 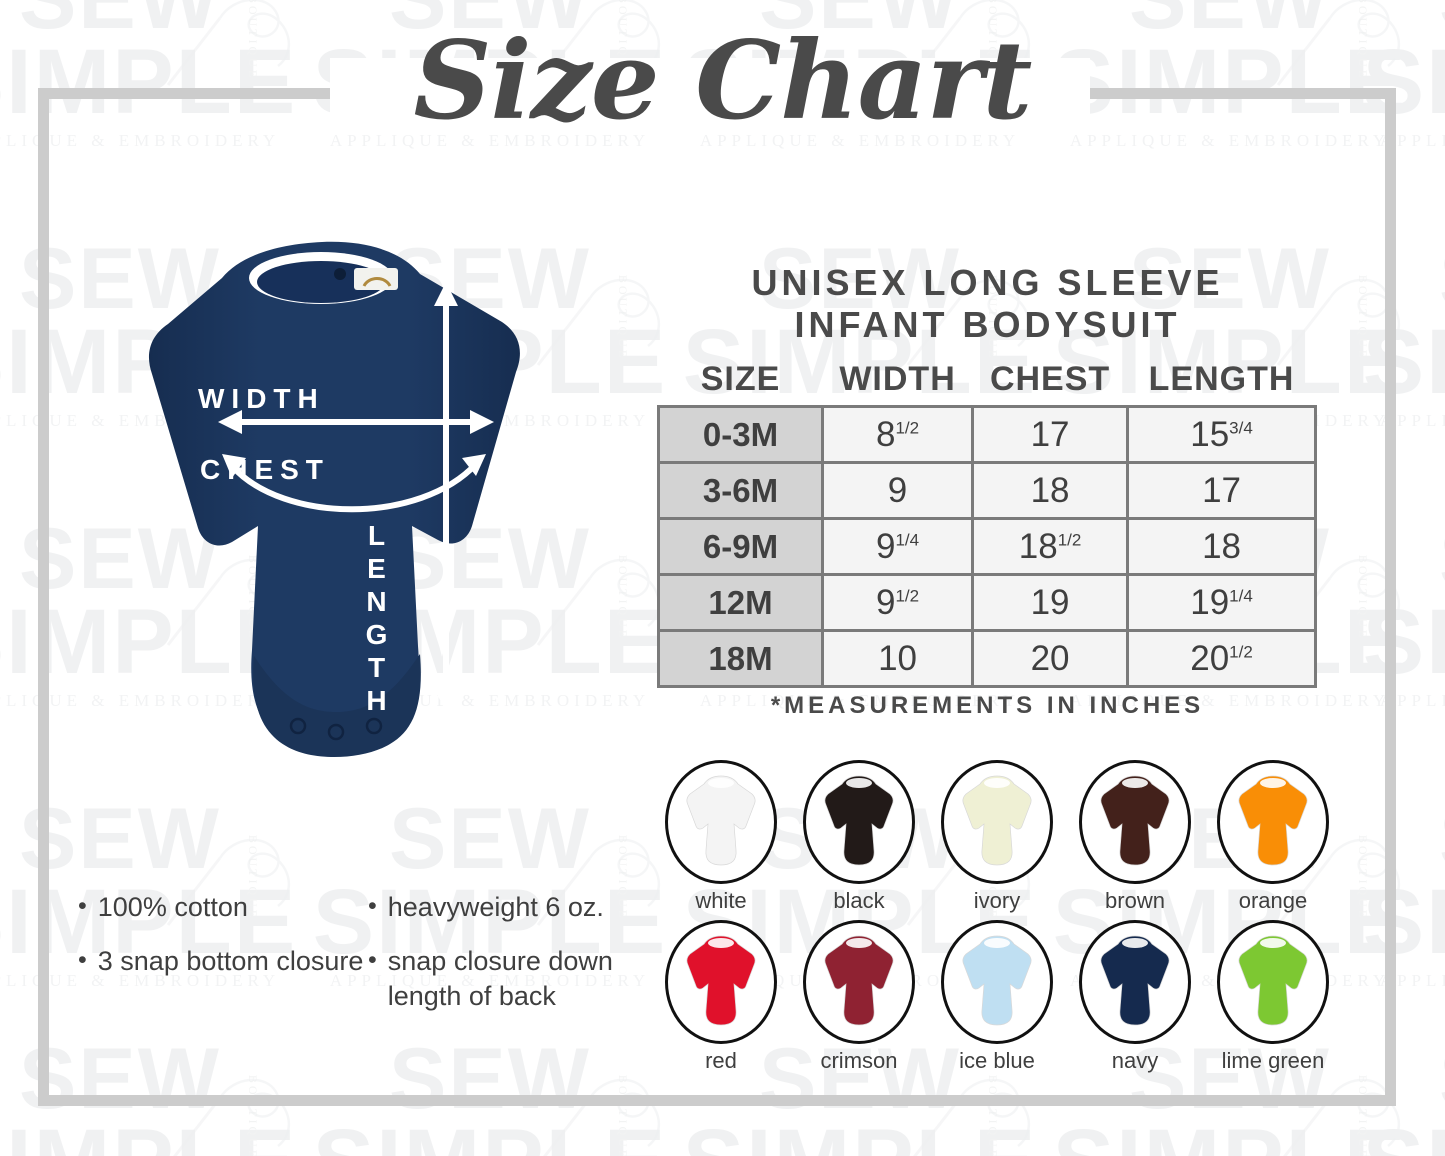 I want to click on table-row: 0-3M 81/2 17 153/4, so click(x=987, y=434).